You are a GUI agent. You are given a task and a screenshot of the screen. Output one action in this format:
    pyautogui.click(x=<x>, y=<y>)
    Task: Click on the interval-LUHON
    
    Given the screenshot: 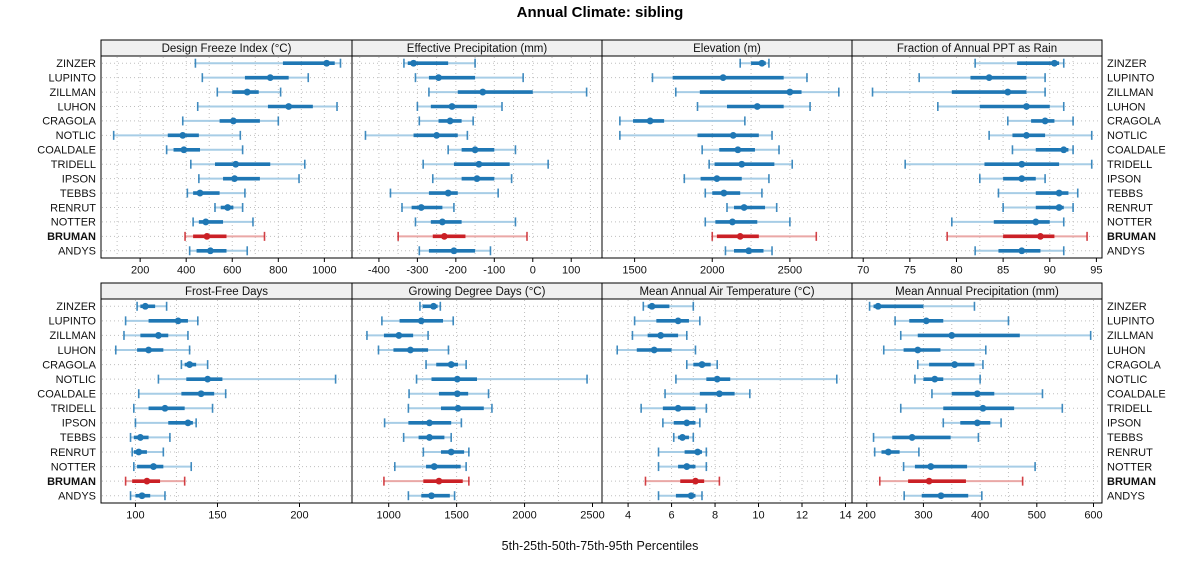 What is the action you would take?
    pyautogui.click(x=753, y=106)
    